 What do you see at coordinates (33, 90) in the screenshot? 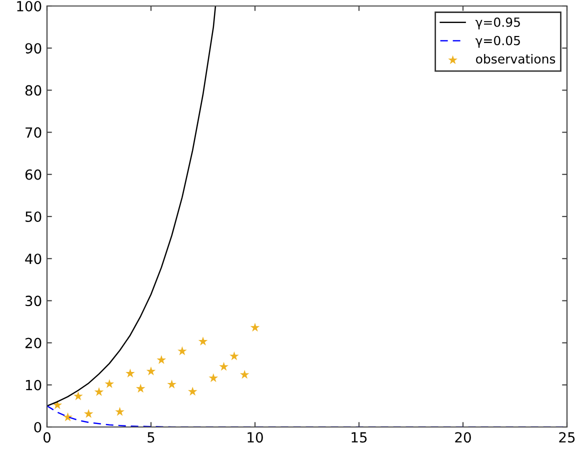
I see `y-tick-label: 80` at bounding box center [33, 90].